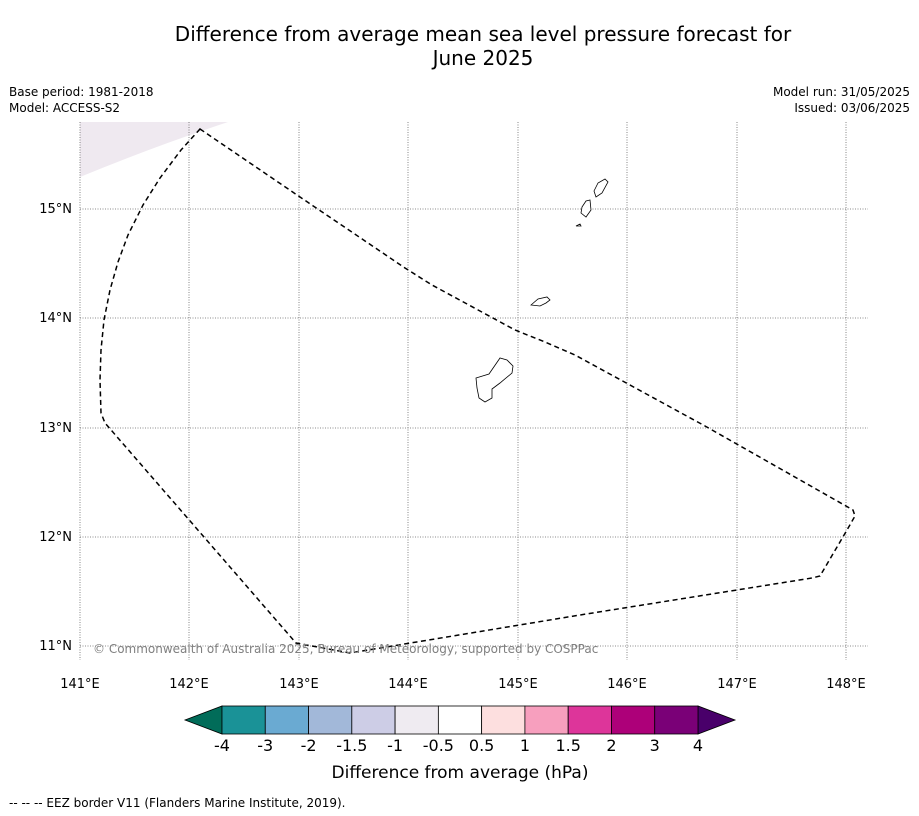 Image resolution: width=919 pixels, height=816 pixels. I want to click on colorbar-over-arrow, so click(717, 720).